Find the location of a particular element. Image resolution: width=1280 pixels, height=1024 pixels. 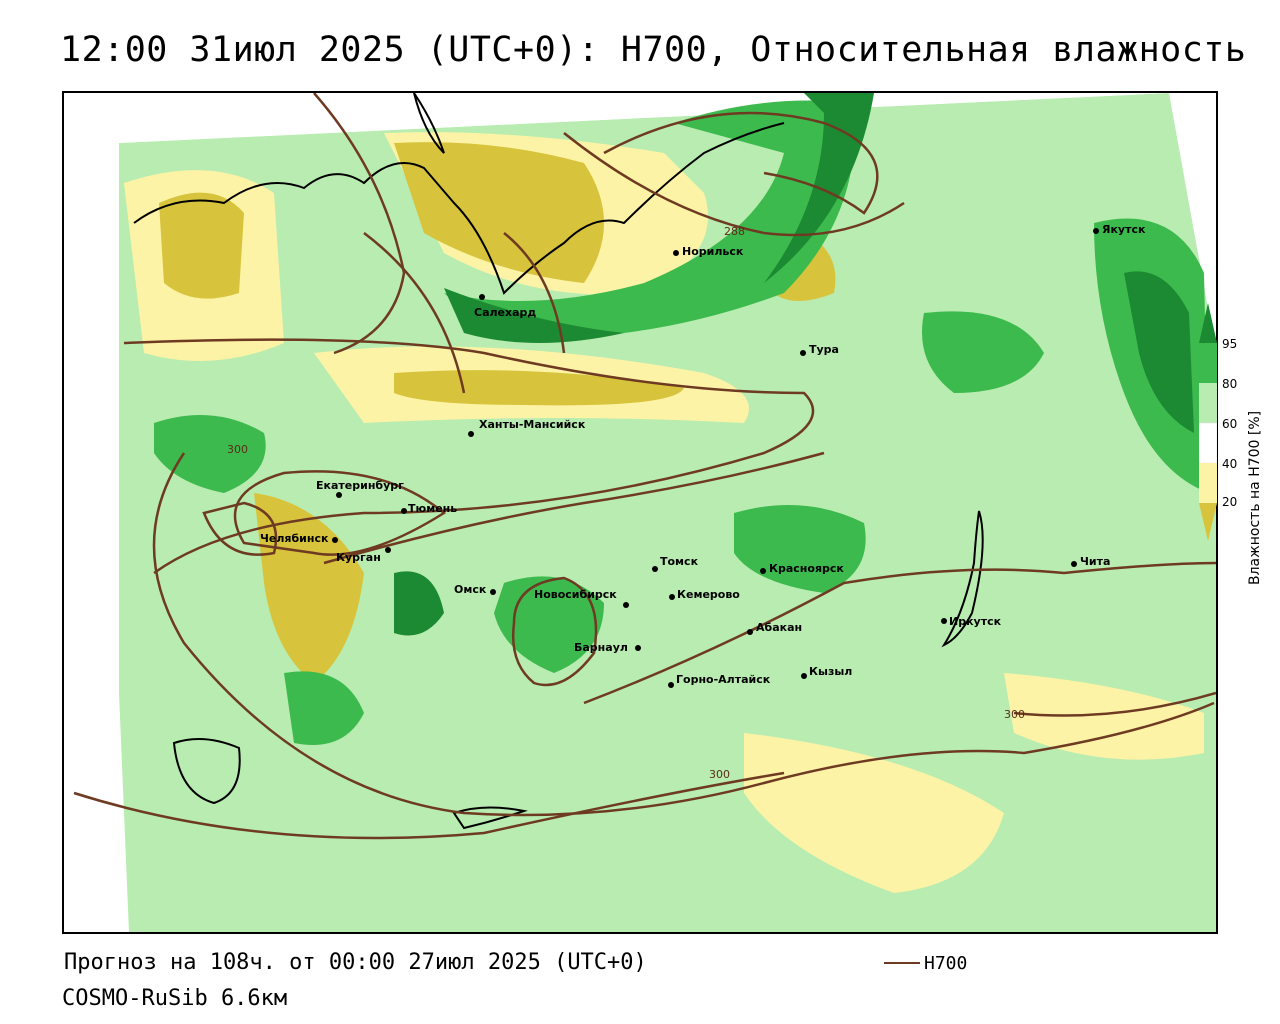

humid-zone-west is located at coordinates (210, 454).